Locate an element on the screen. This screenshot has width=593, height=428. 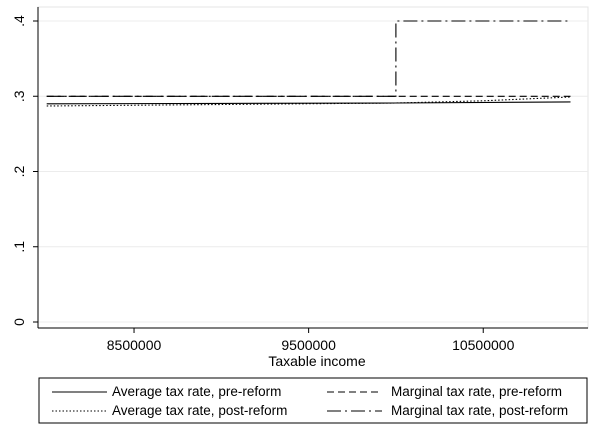
legend-box is located at coordinates (313, 400).